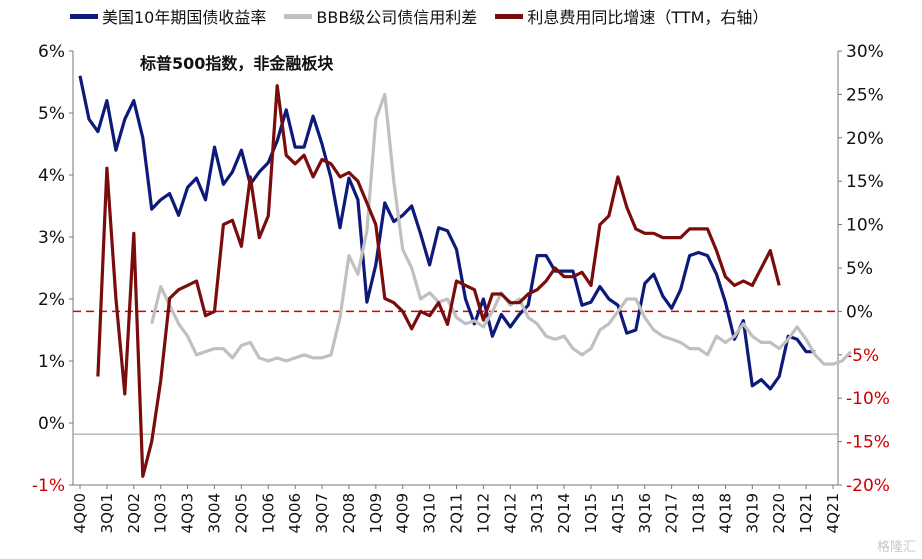 Image resolution: width=922 pixels, height=559 pixels. I want to click on x-tick-label: 3Q13, so click(537, 513).